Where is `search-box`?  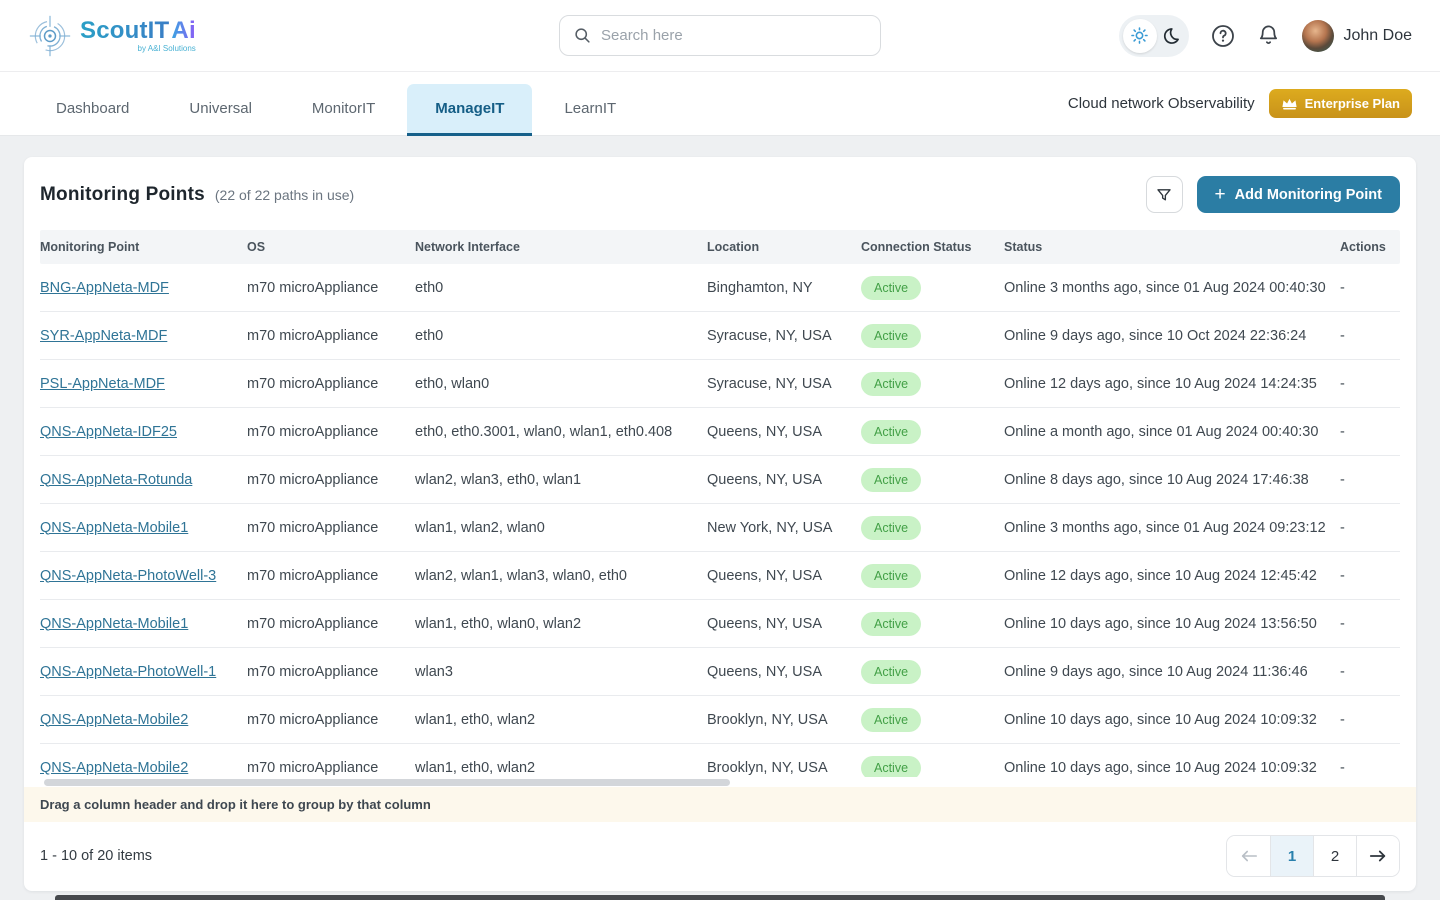 search-box is located at coordinates (720, 35).